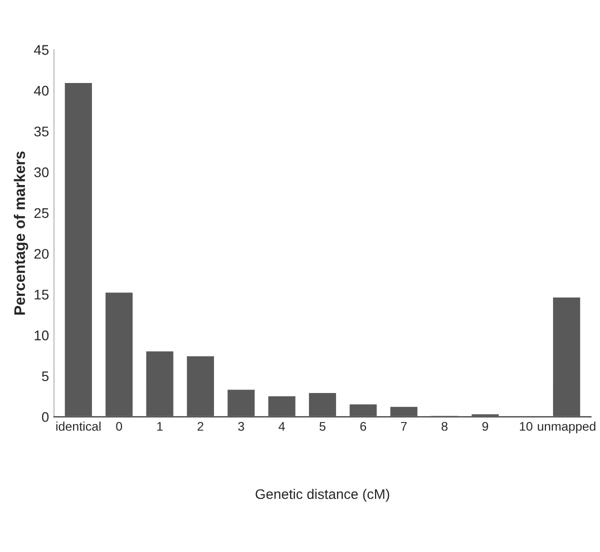  Describe the element at coordinates (160, 426) in the screenshot. I see `x-tick-label: 1` at that location.